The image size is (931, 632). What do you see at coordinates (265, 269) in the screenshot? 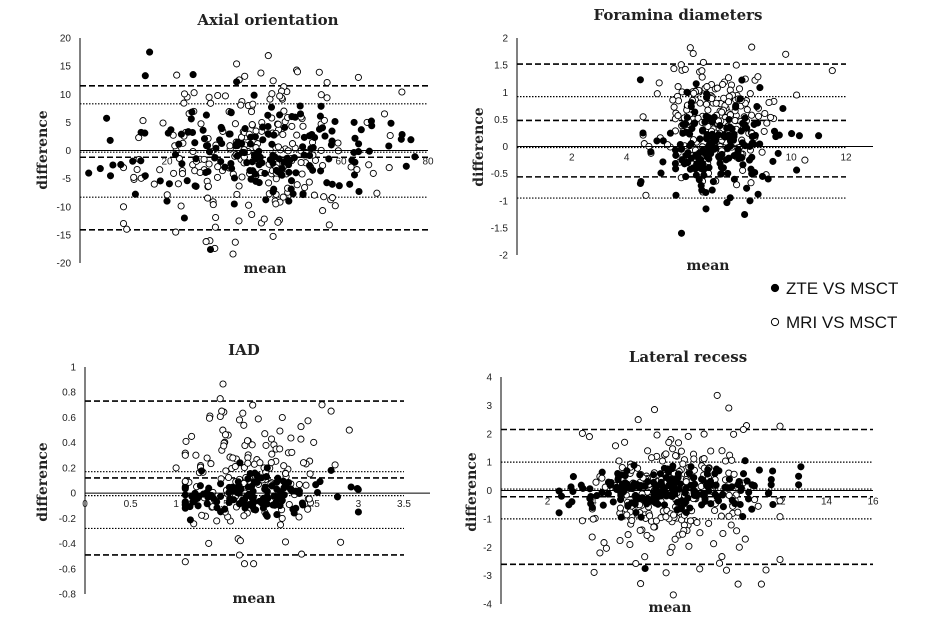
I see `x-axis-label: mean` at bounding box center [265, 269].